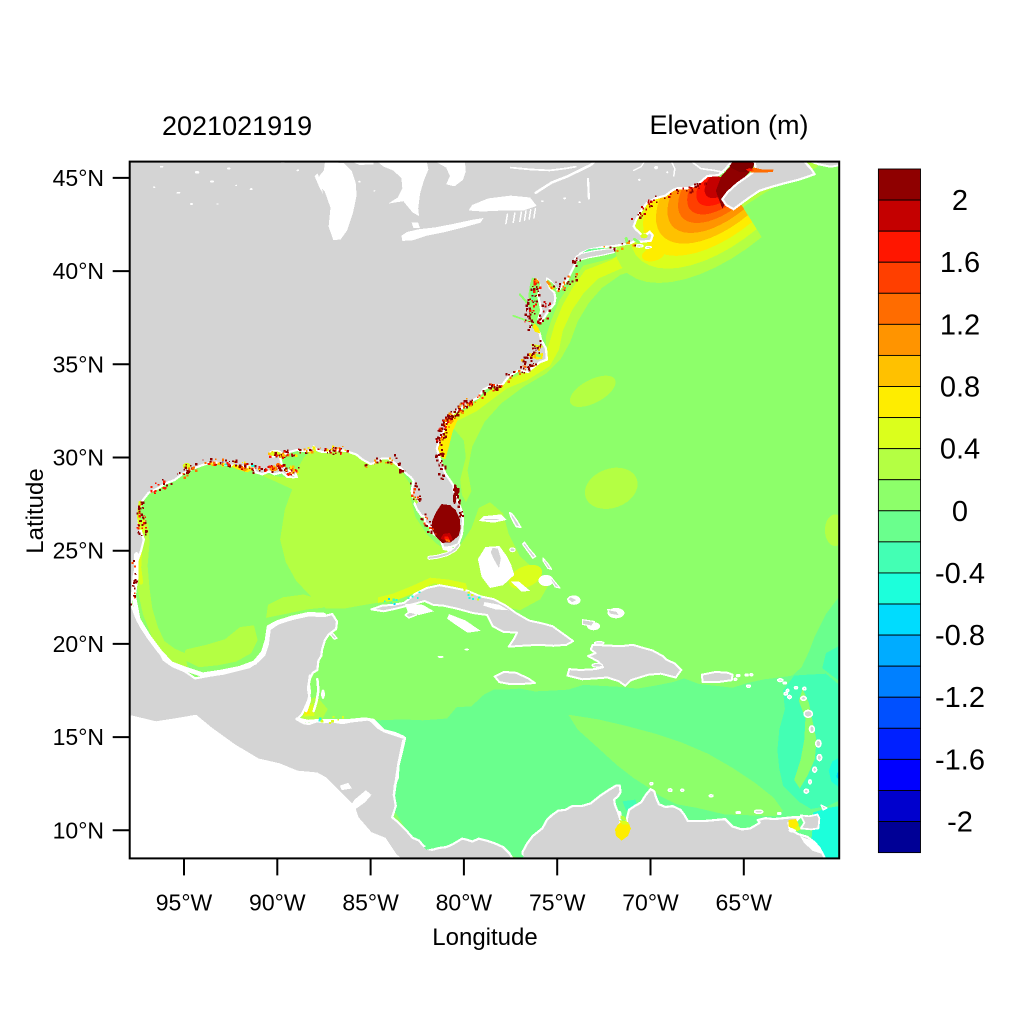 Image resolution: width=1024 pixels, height=1024 pixels. I want to click on svg-text: 70°W, so click(650, 903).